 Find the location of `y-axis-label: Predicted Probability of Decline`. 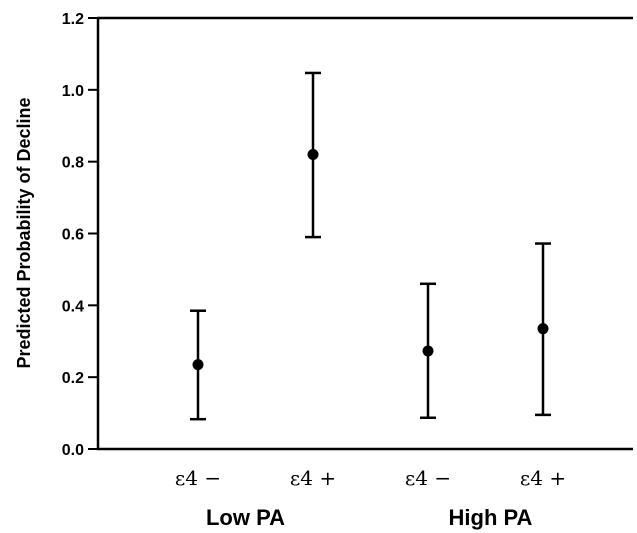

y-axis-label: Predicted Probability of Decline is located at coordinates (24, 232).